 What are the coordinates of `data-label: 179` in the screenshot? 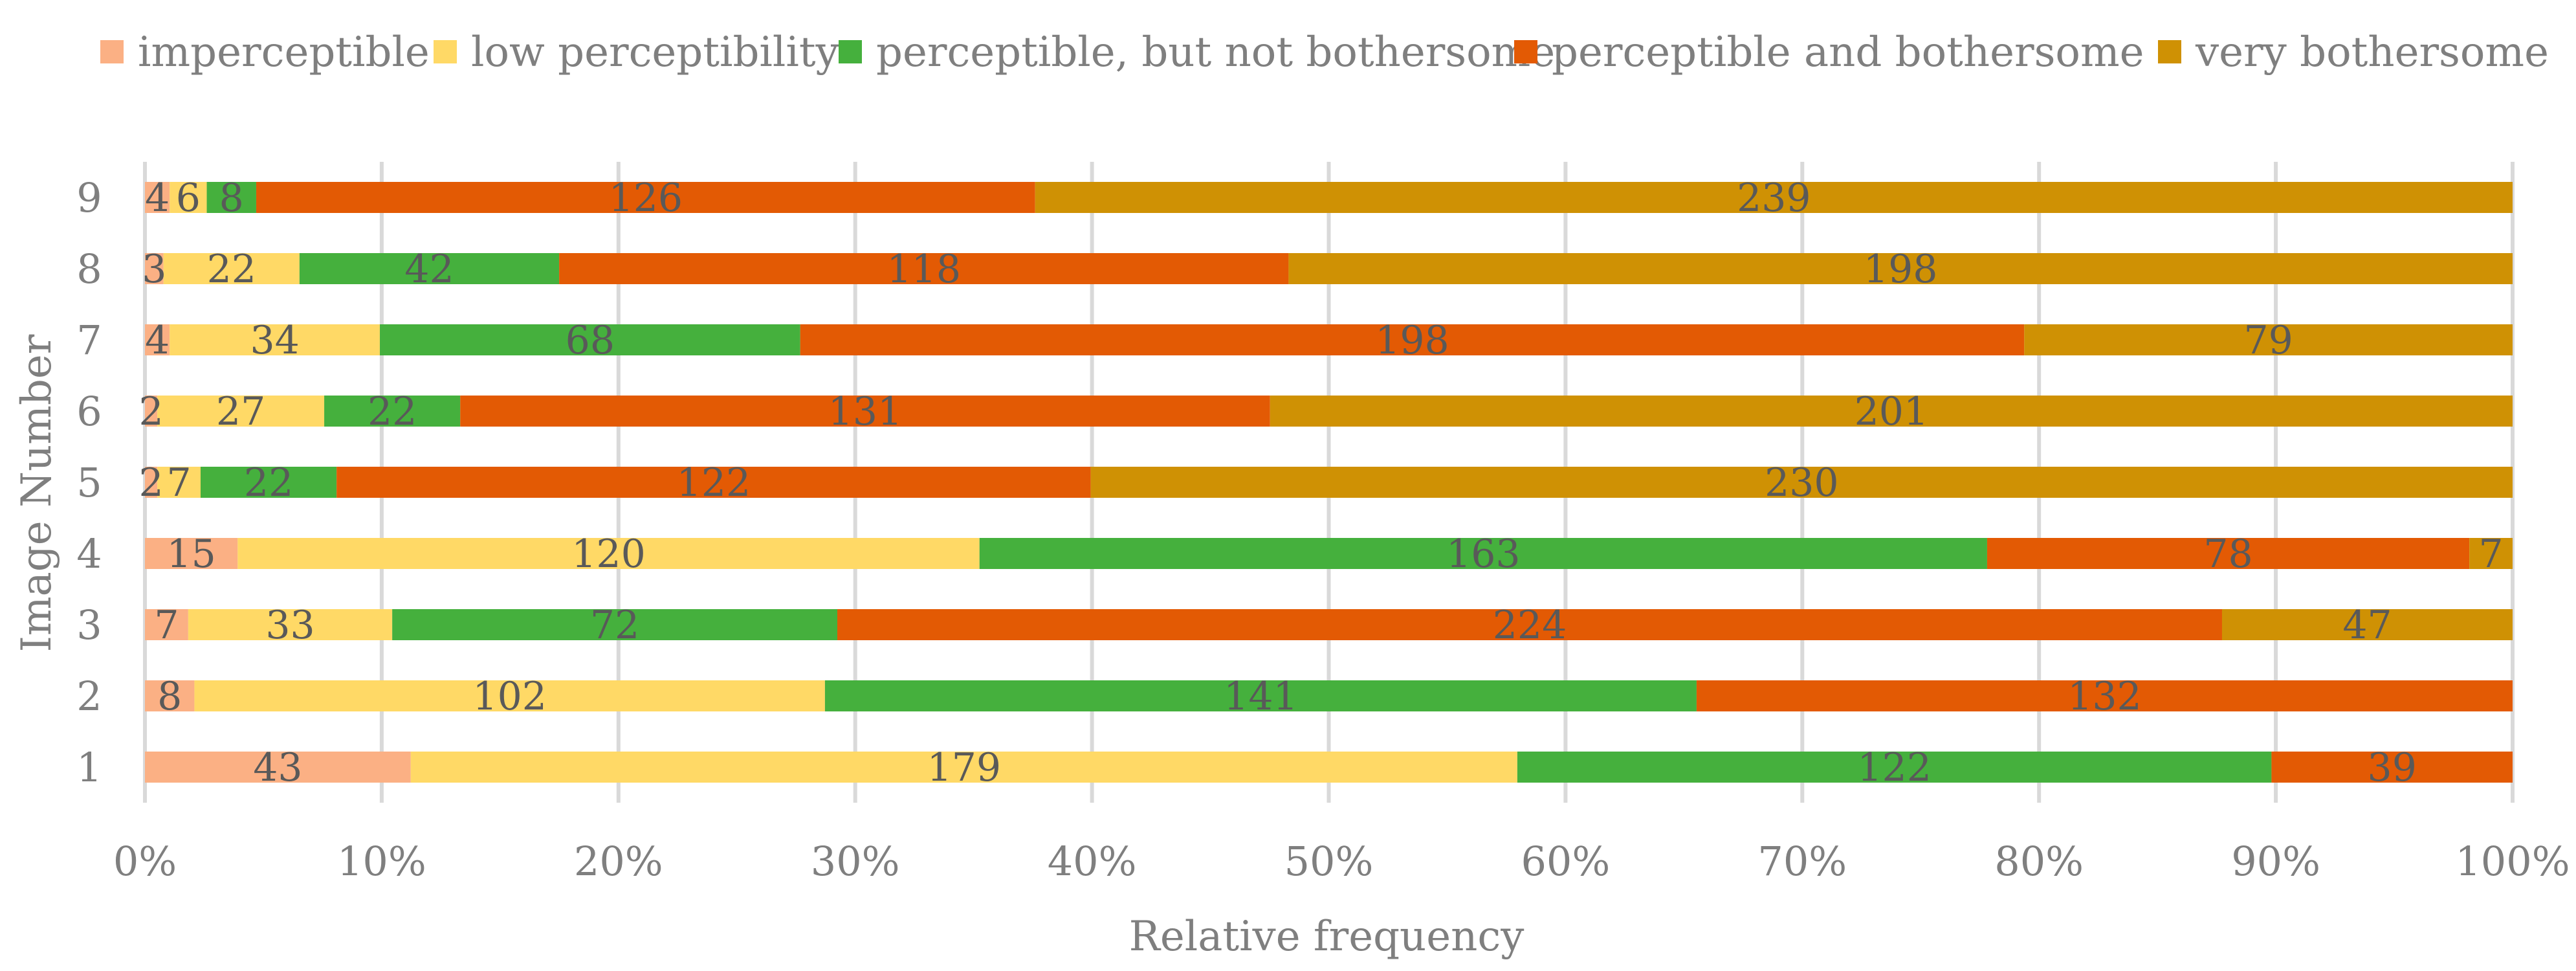 It's located at (964, 767).